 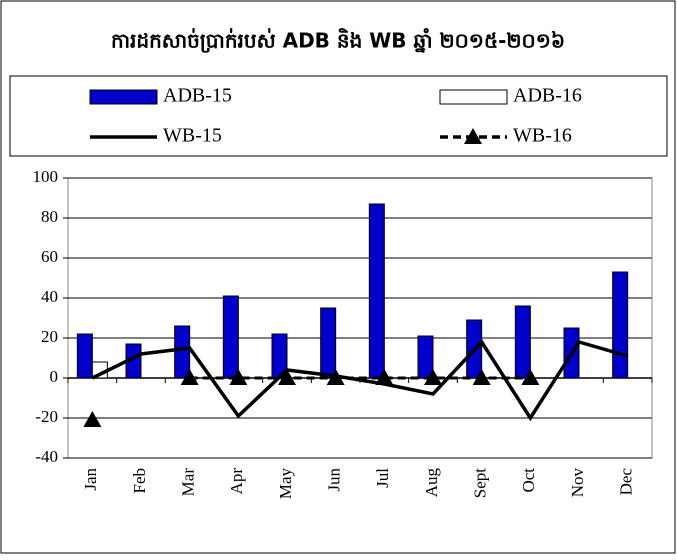 I want to click on y-tick-label: -20, so click(x=46, y=416).